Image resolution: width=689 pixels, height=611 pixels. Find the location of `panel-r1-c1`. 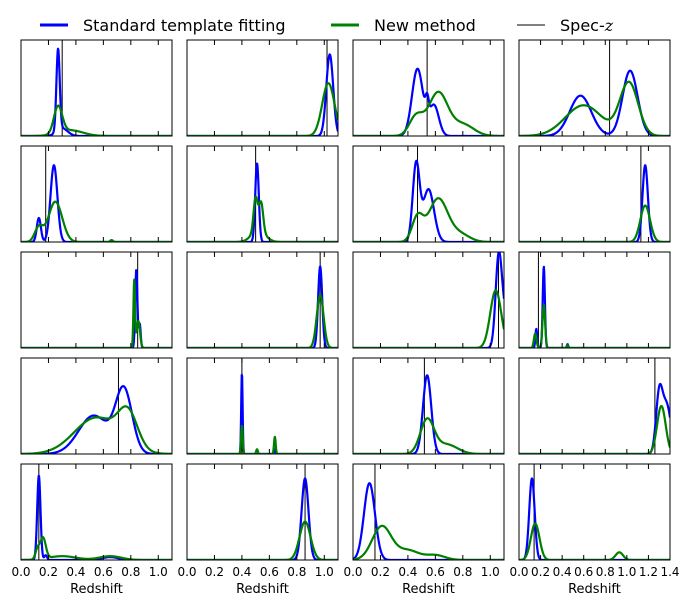

panel-r1-c1 is located at coordinates (262, 194).